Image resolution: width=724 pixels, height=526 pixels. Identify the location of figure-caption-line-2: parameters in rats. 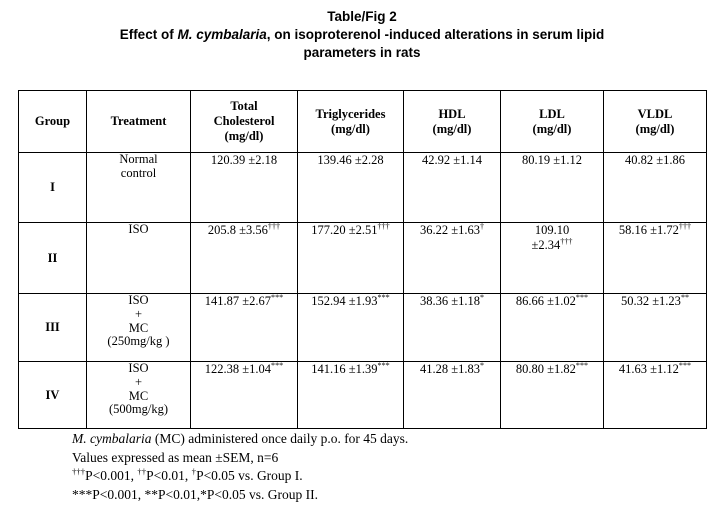
(362, 52).